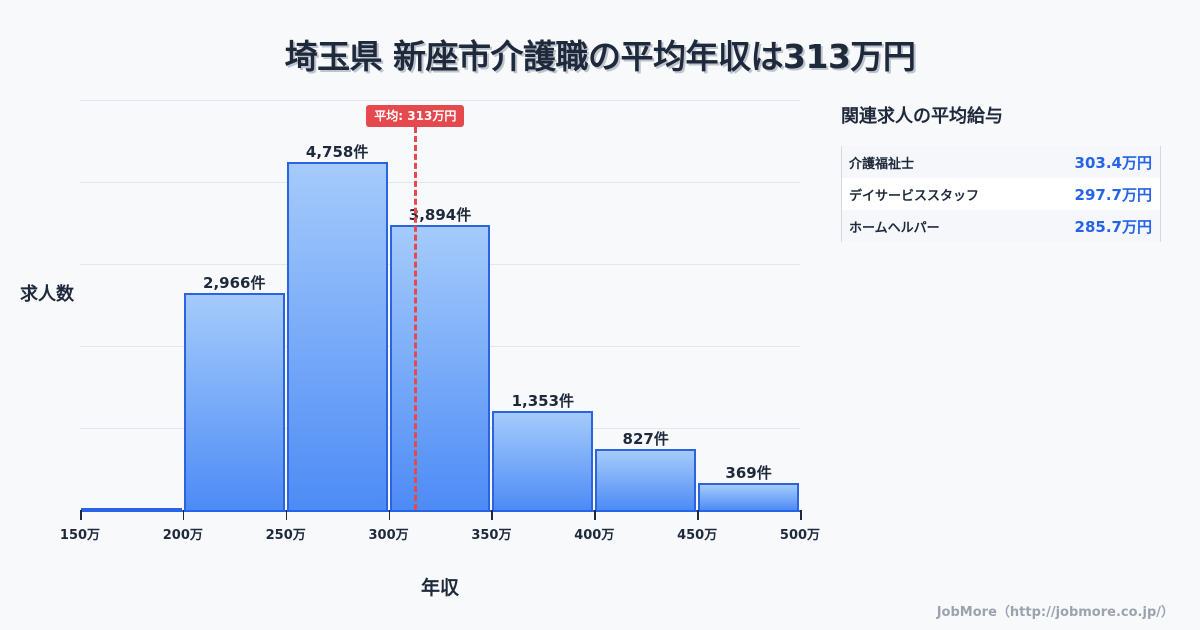 The width and height of the screenshot is (1200, 630). Describe the element at coordinates (182, 535) in the screenshot. I see `x-tick-label: 200万` at that location.